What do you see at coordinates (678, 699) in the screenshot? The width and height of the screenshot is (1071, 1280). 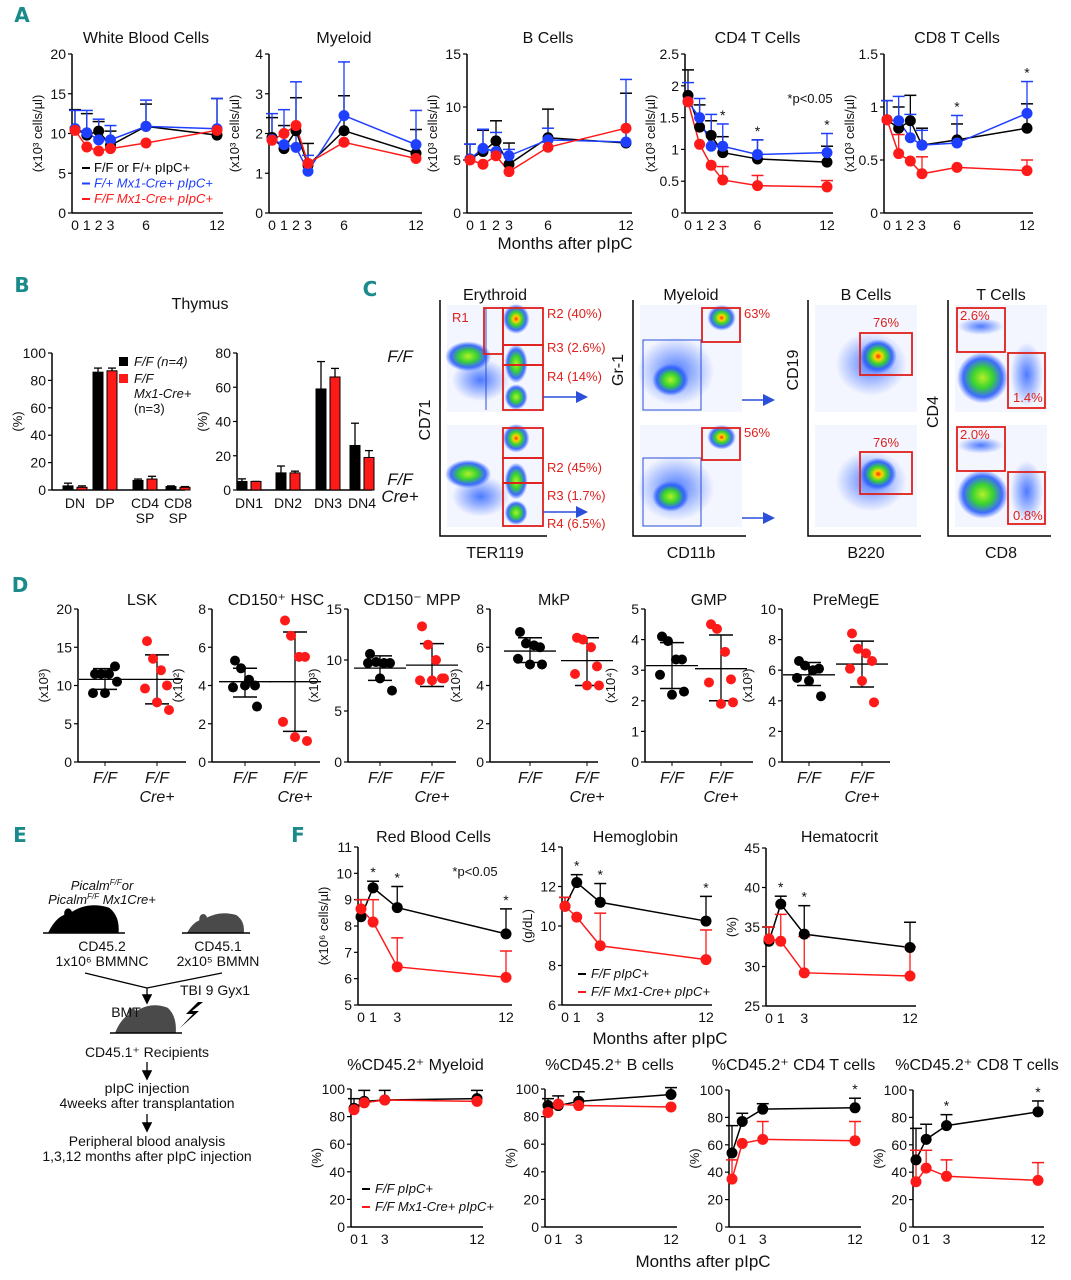 I see `chart-D_gmp: 0 1 2 3 4 5 (x10⁴) GMP F/F F/F Cre+` at bounding box center [678, 699].